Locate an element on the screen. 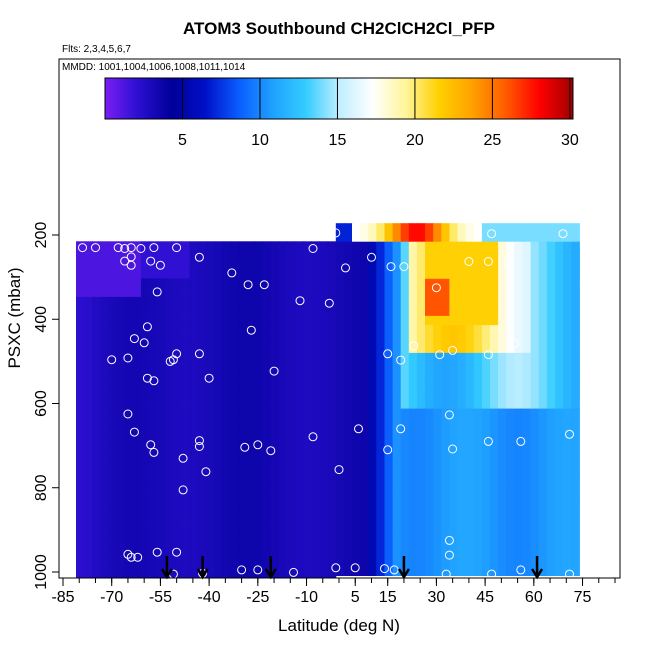 The height and width of the screenshot is (650, 650). colorbar-tick-label: 15 is located at coordinates (338, 140).